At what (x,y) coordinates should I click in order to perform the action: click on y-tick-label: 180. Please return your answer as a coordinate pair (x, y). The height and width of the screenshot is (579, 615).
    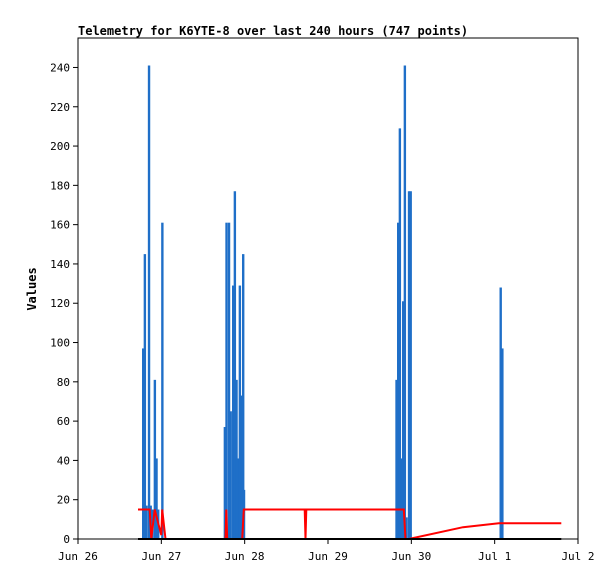
    Looking at the image, I should click on (60, 185).